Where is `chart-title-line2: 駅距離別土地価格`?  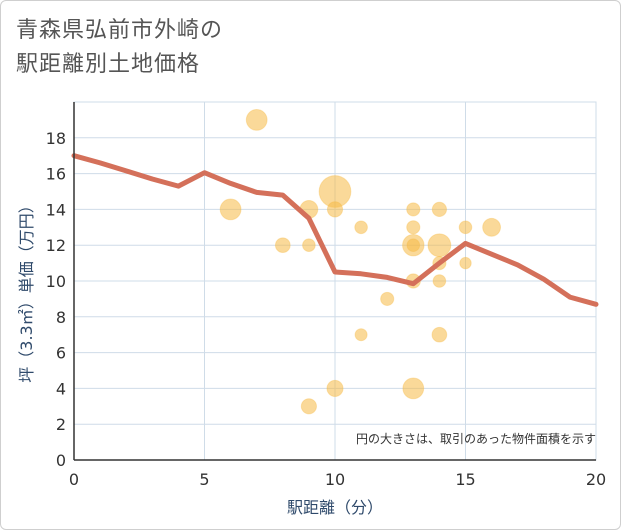 chart-title-line2: 駅距離別土地価格 is located at coordinates (108, 64).